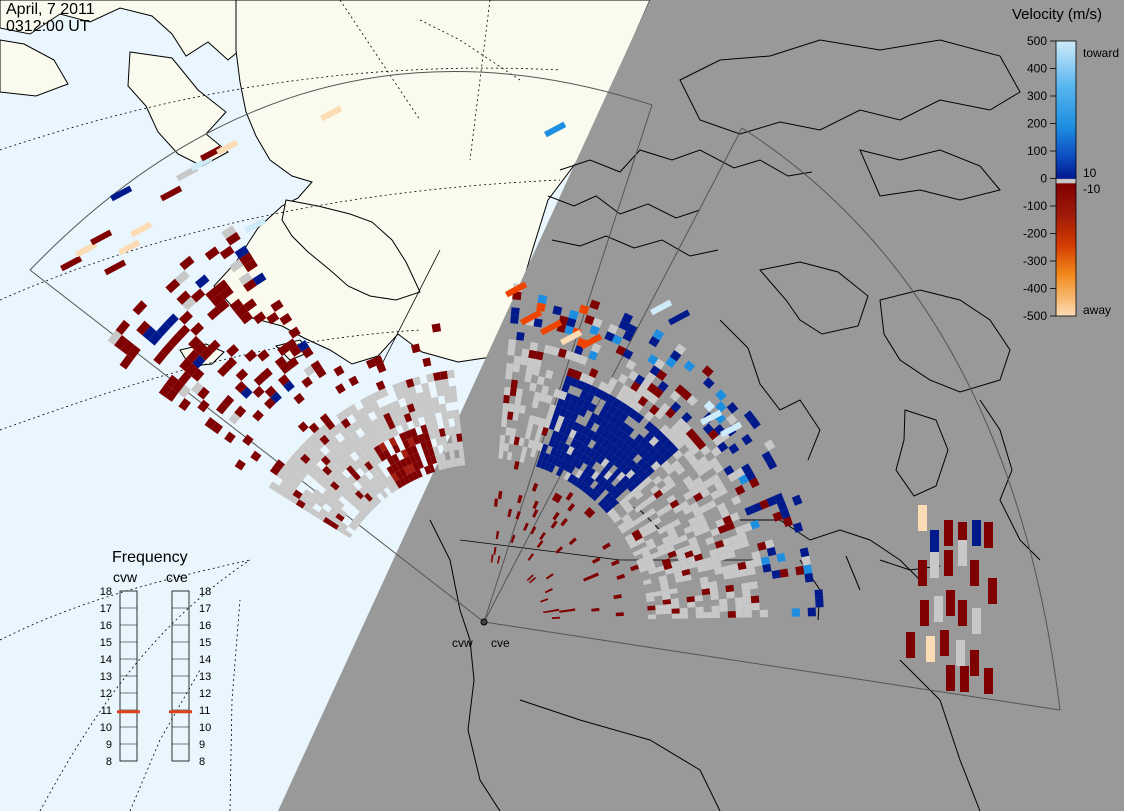  What do you see at coordinates (202, 762) in the screenshot?
I see `frequency-scale-right: 8` at bounding box center [202, 762].